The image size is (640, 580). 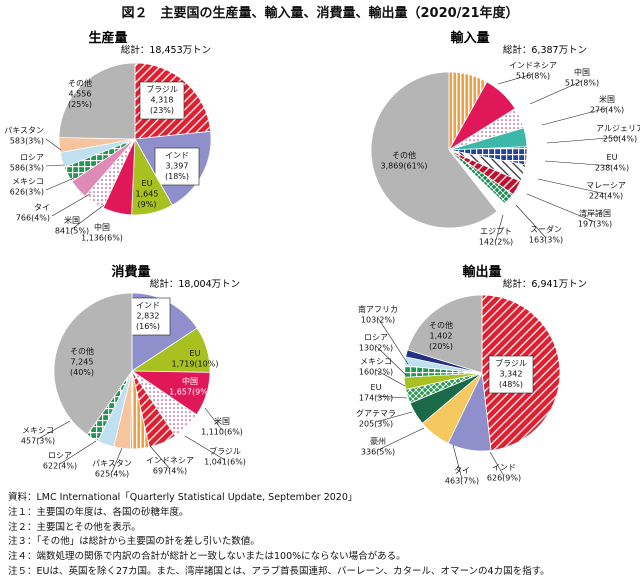 I want to click on slice-label: EU 1,719(10%), so click(x=195, y=359).